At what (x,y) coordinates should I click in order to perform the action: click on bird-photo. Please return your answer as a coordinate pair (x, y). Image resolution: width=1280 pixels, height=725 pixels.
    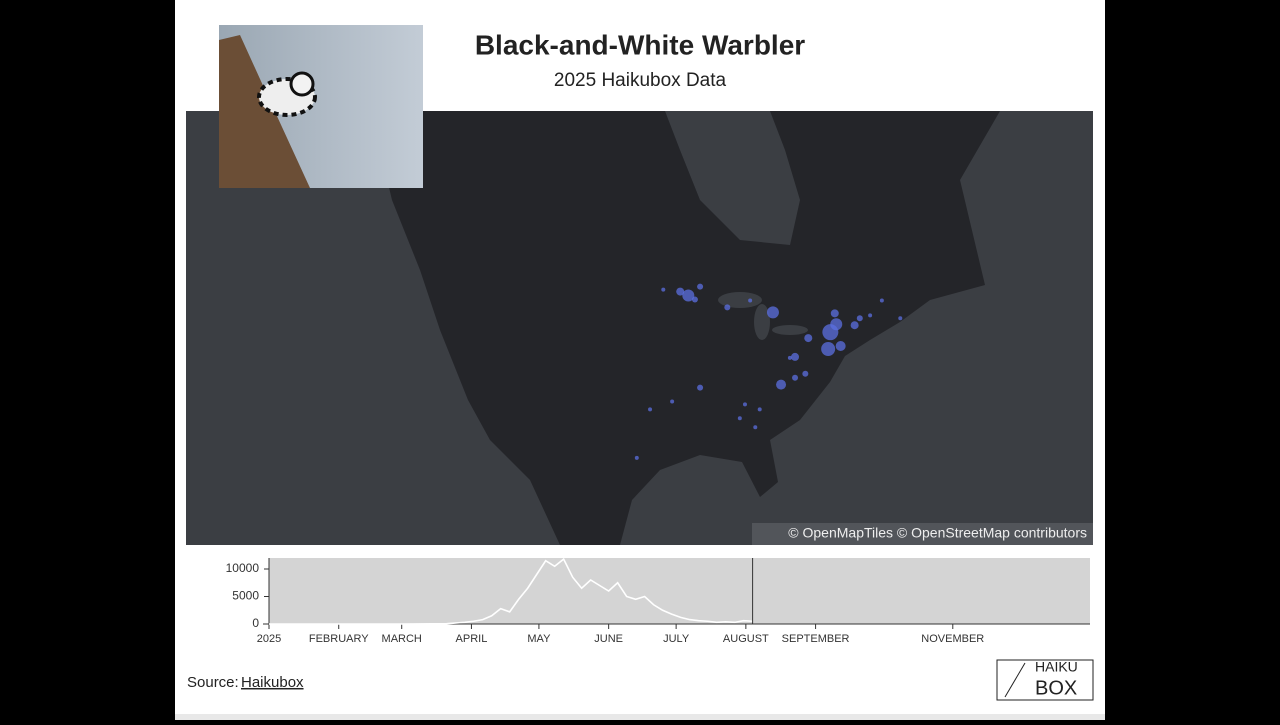
    Looking at the image, I should click on (321, 106).